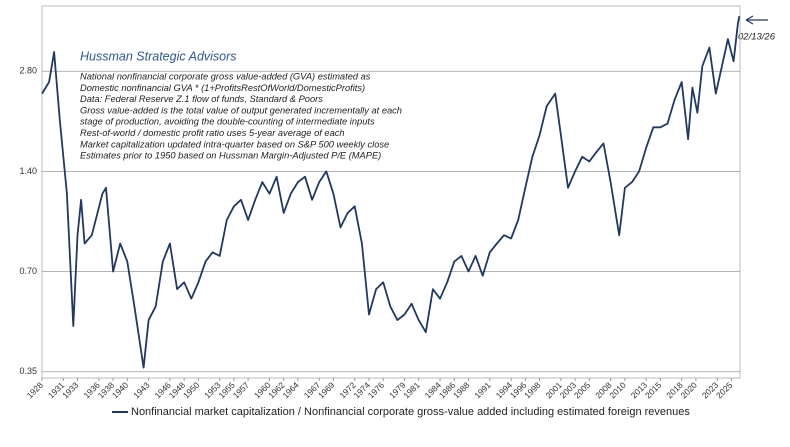  What do you see at coordinates (28, 71) in the screenshot?
I see `y-tick-label: 2.80` at bounding box center [28, 71].